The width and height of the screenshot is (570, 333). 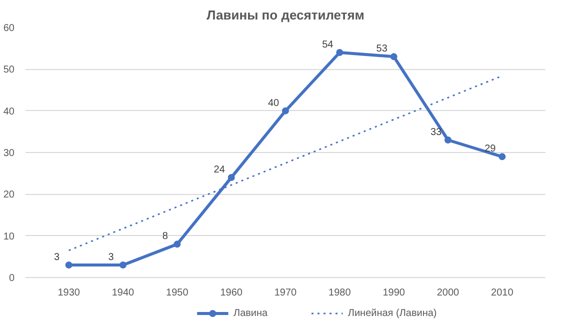 I want to click on data-label: 53, so click(x=382, y=49).